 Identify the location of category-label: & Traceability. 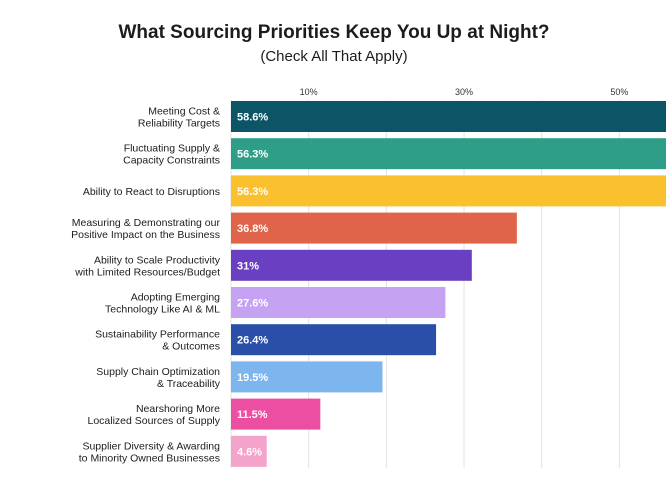
(189, 384).